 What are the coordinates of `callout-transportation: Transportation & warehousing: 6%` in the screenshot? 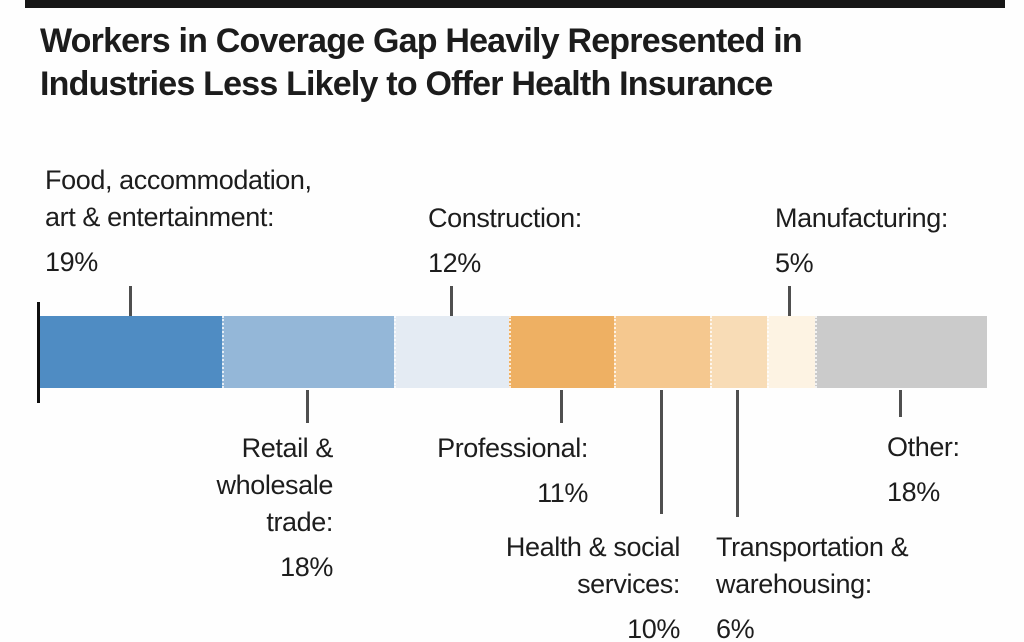 It's located at (836, 585).